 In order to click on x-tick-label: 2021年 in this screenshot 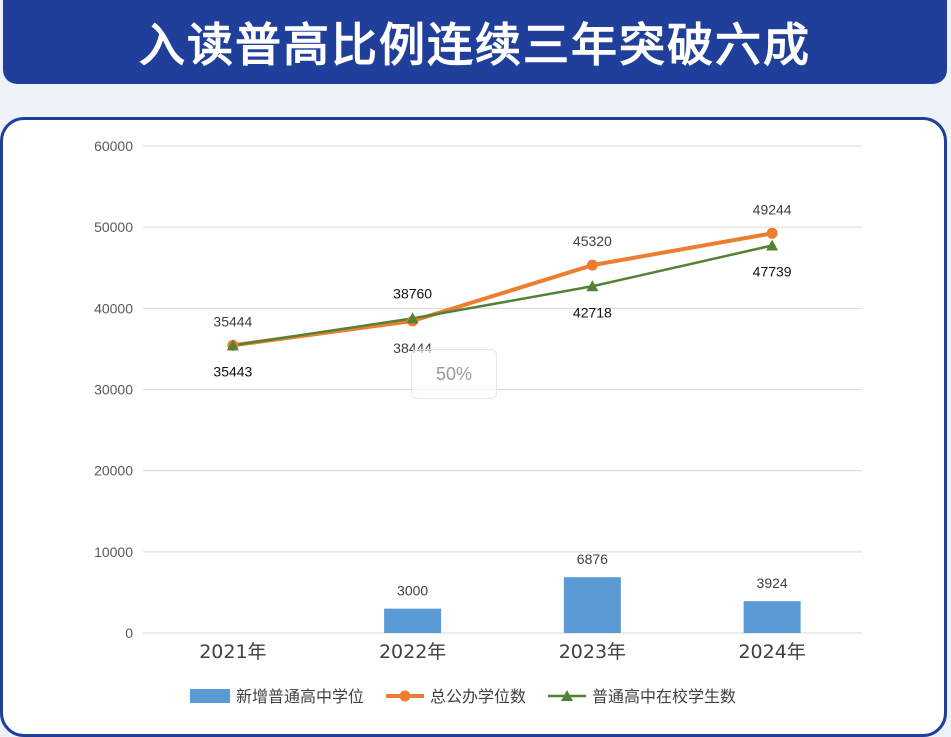, I will do `click(232, 652)`.